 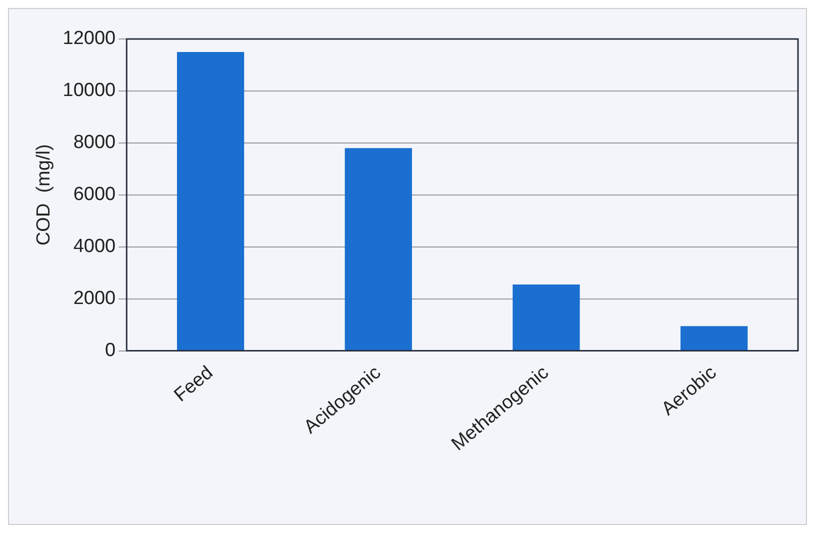 What do you see at coordinates (89, 91) in the screenshot?
I see `y-tick-label: 10000` at bounding box center [89, 91].